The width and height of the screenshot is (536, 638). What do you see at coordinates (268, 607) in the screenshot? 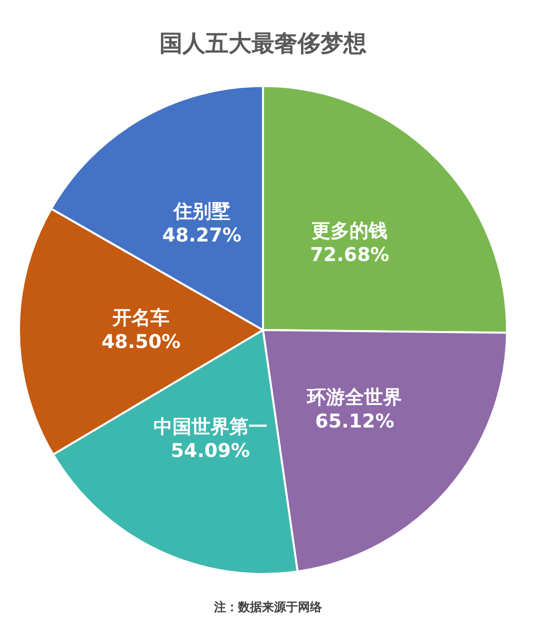
I see `text: 注：数据来源于网络` at bounding box center [268, 607].